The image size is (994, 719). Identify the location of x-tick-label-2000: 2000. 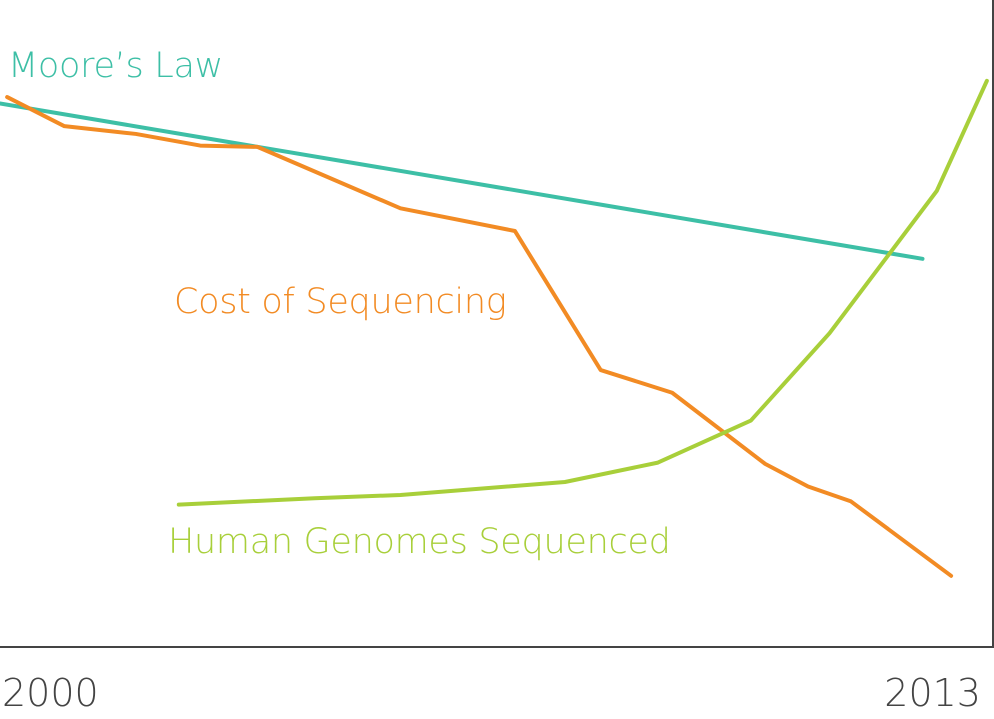
(50, 693).